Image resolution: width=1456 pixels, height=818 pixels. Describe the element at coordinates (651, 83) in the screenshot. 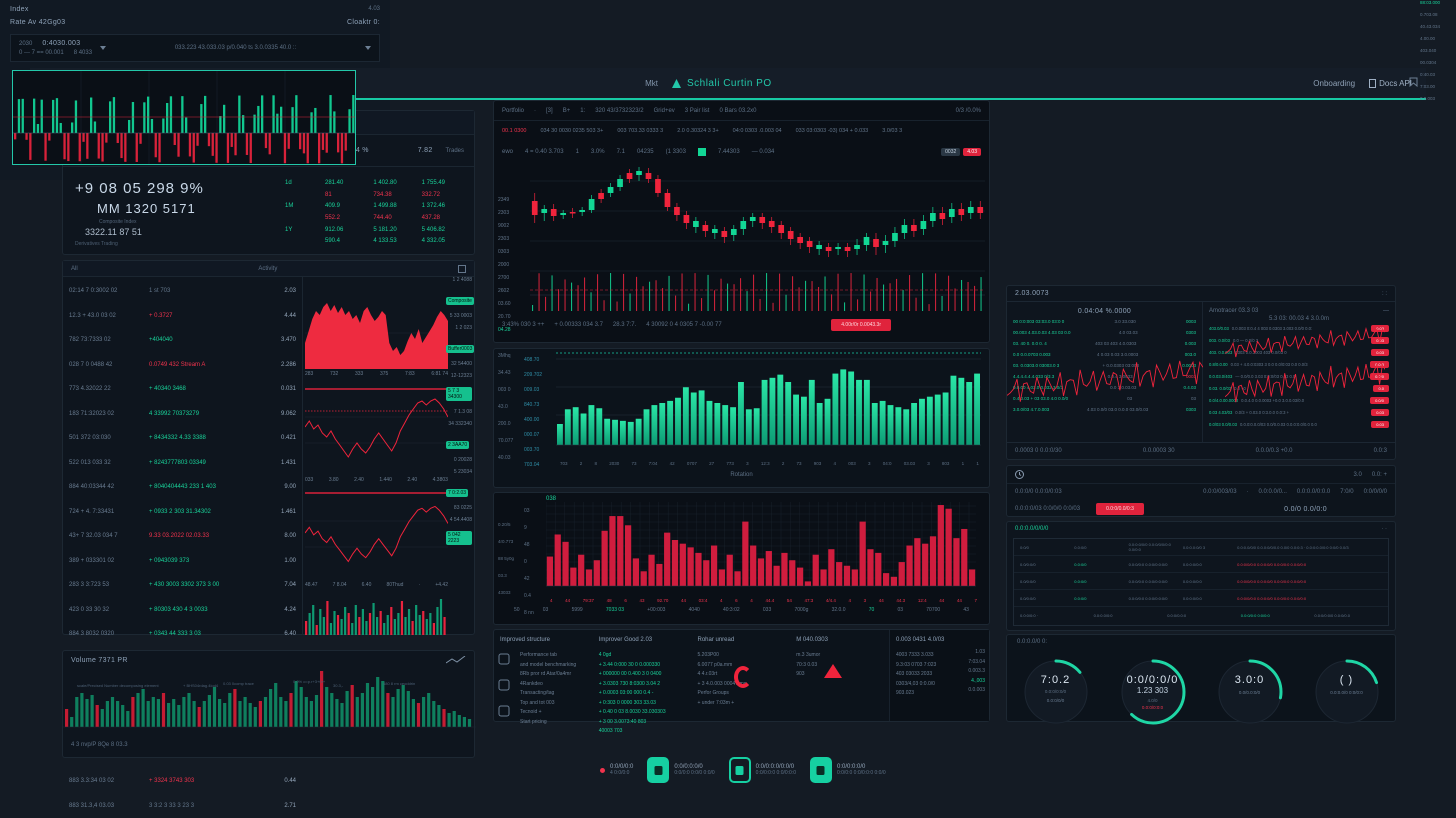

I see `market-label: Mkt` at that location.